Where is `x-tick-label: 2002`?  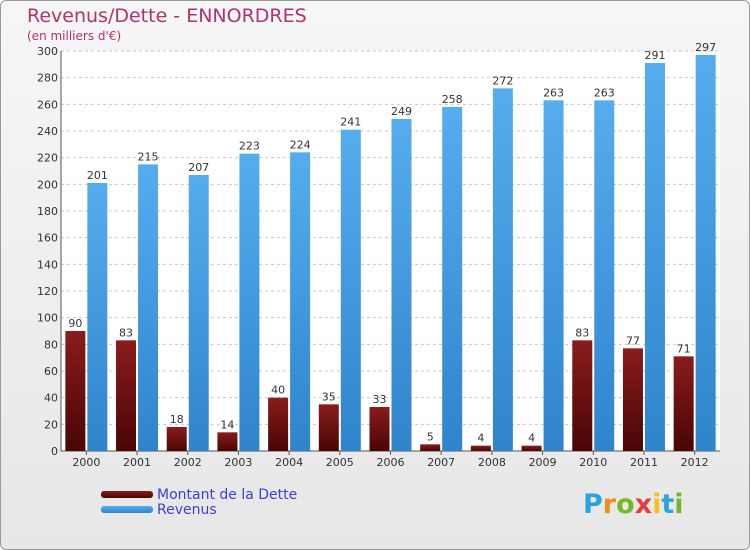 x-tick-label: 2002 is located at coordinates (188, 462).